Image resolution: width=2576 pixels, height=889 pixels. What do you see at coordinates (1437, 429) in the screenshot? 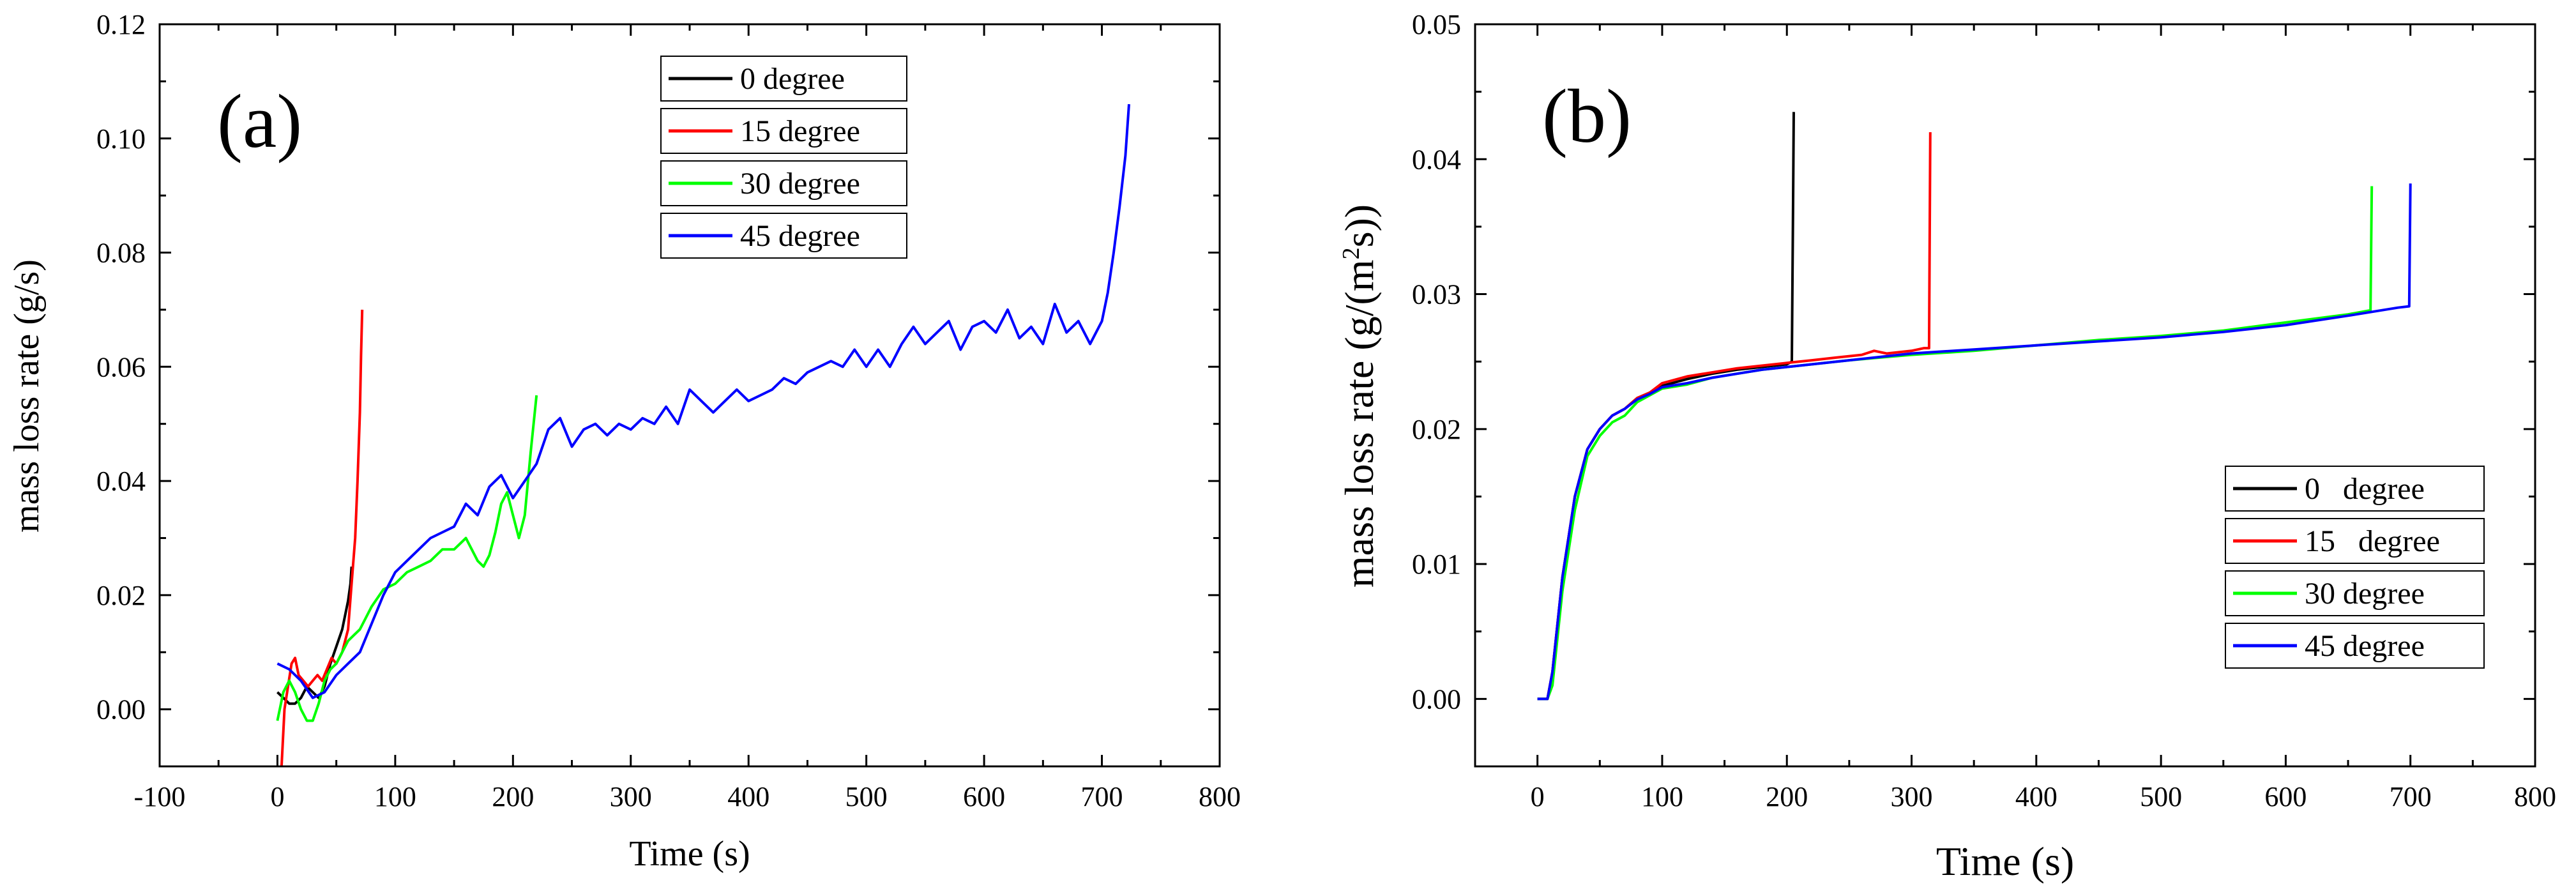
I see `chart-b-y-tick-label-2: 0.02` at bounding box center [1437, 429].